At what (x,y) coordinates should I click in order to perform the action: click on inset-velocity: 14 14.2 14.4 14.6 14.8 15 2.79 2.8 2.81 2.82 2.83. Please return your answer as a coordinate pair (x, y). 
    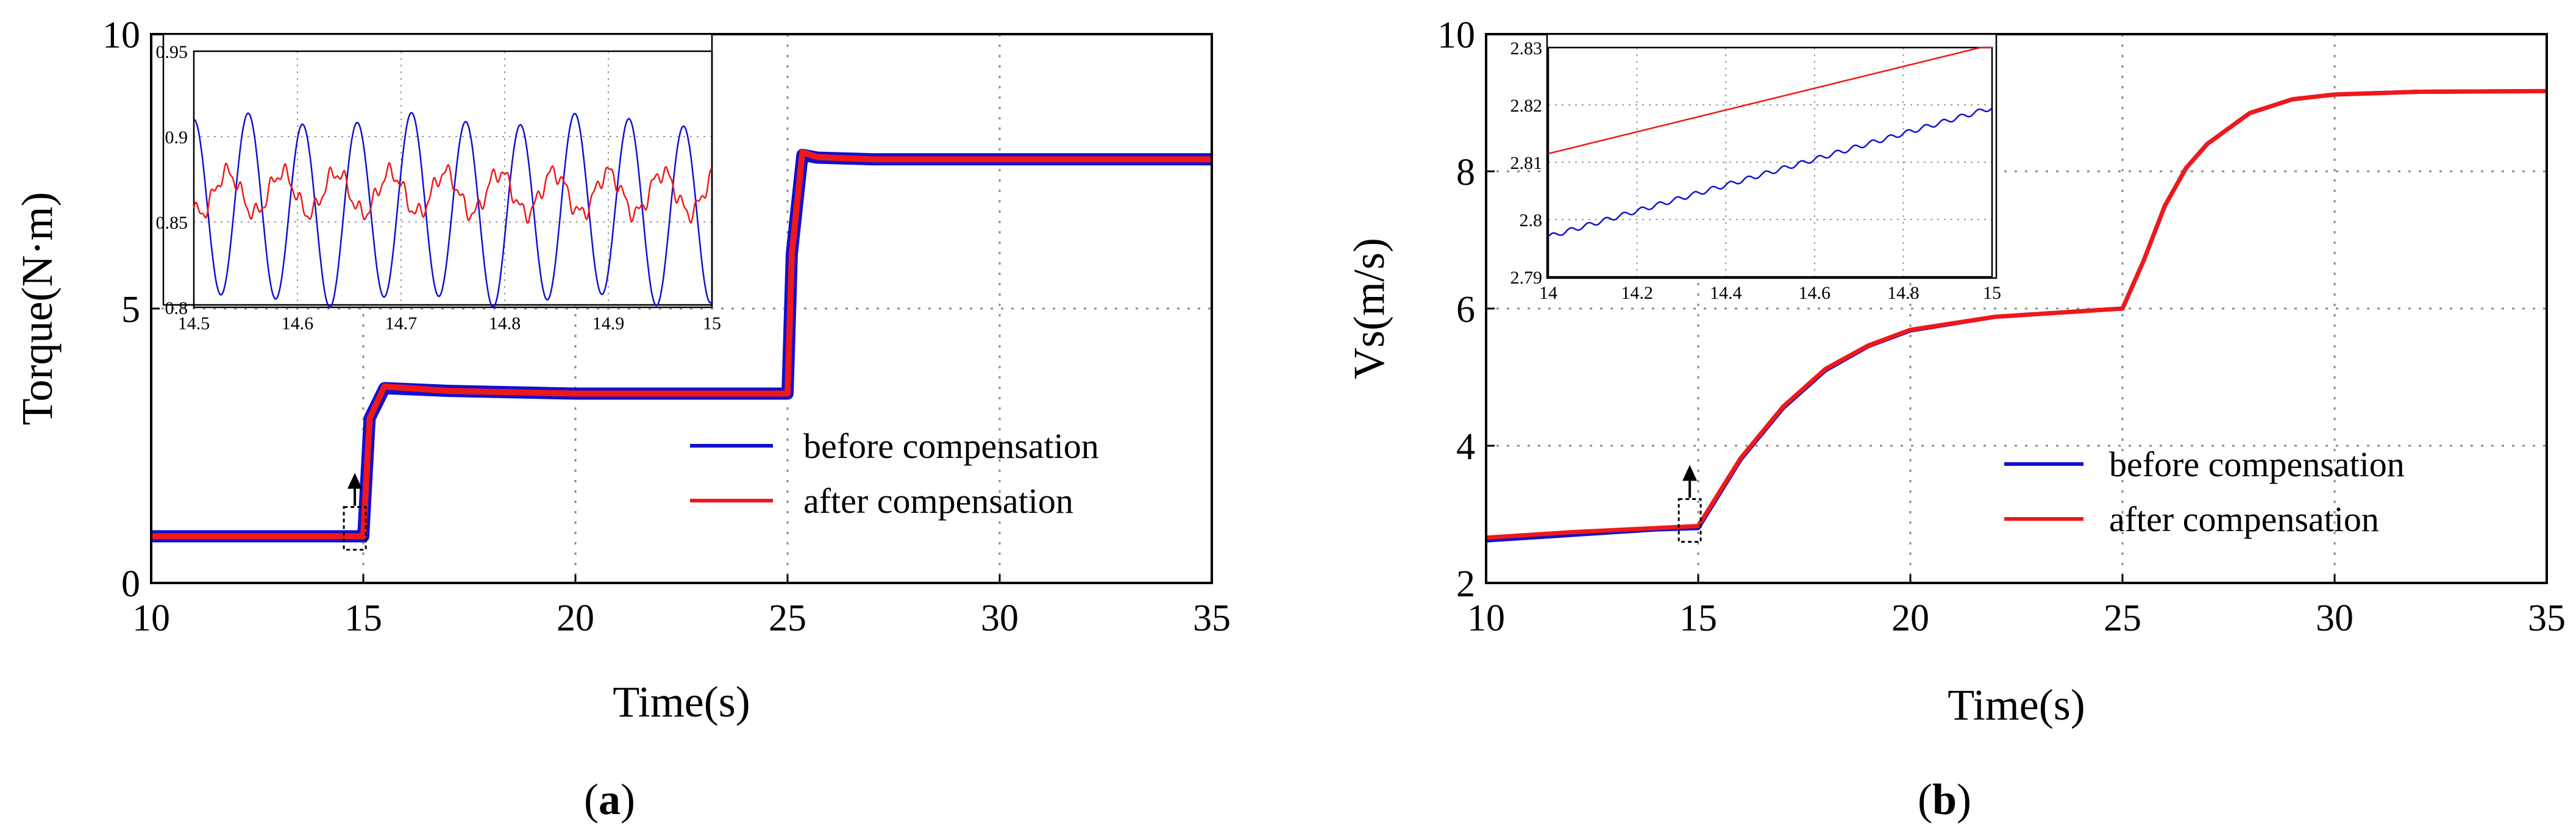
    Looking at the image, I should click on (1756, 171).